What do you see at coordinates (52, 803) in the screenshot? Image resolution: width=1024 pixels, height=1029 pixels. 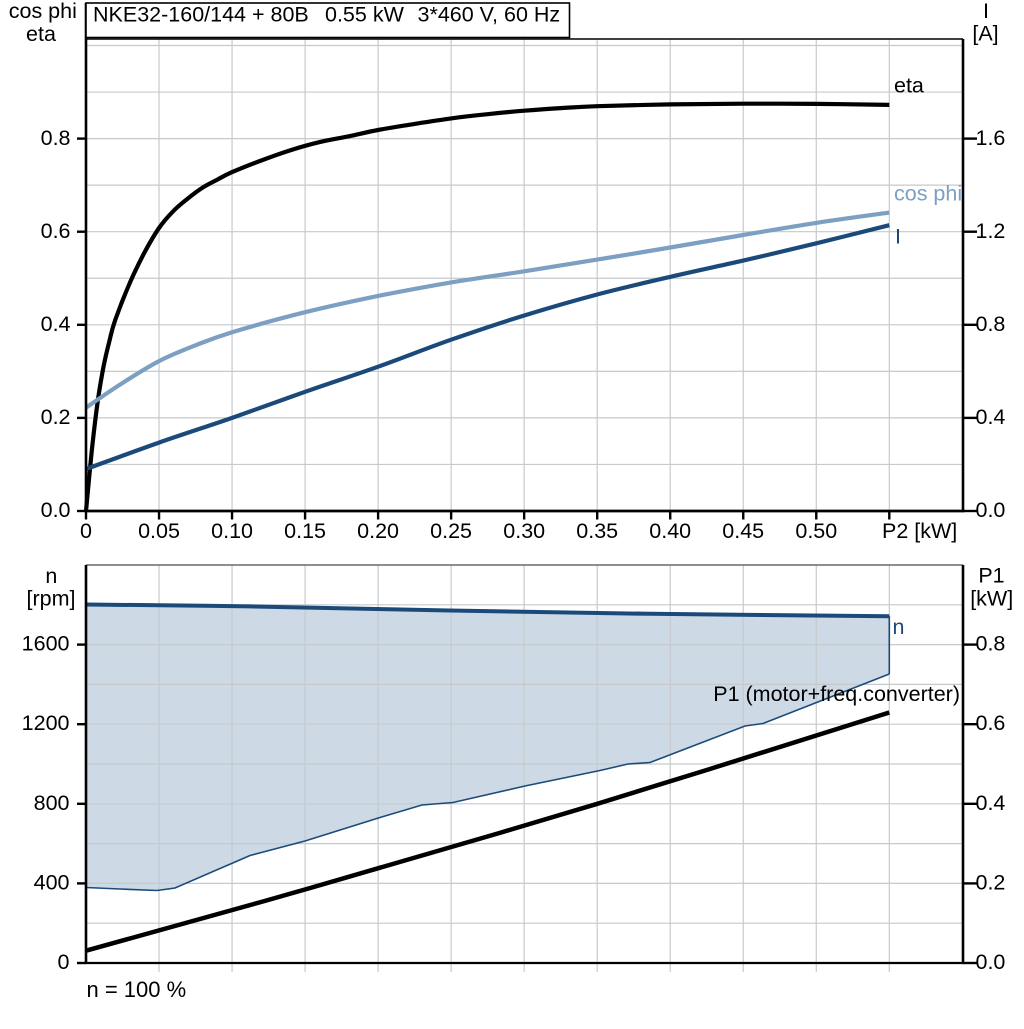 I see `svg-text: 800` at bounding box center [52, 803].